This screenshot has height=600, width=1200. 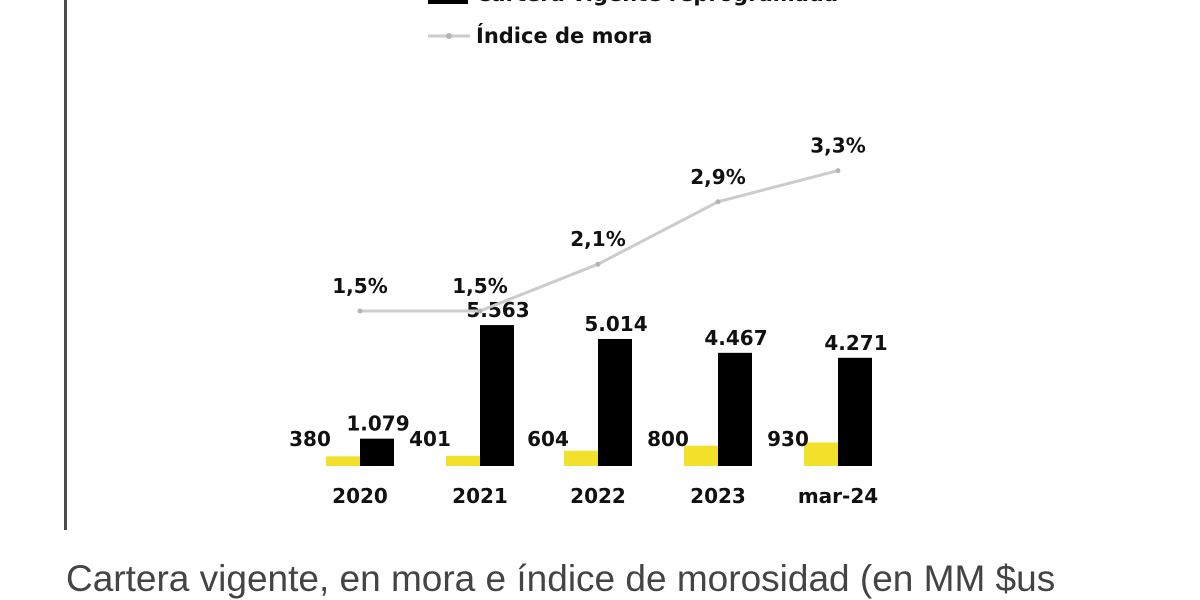 What do you see at coordinates (65, 265) in the screenshot?
I see `left-divider` at bounding box center [65, 265].